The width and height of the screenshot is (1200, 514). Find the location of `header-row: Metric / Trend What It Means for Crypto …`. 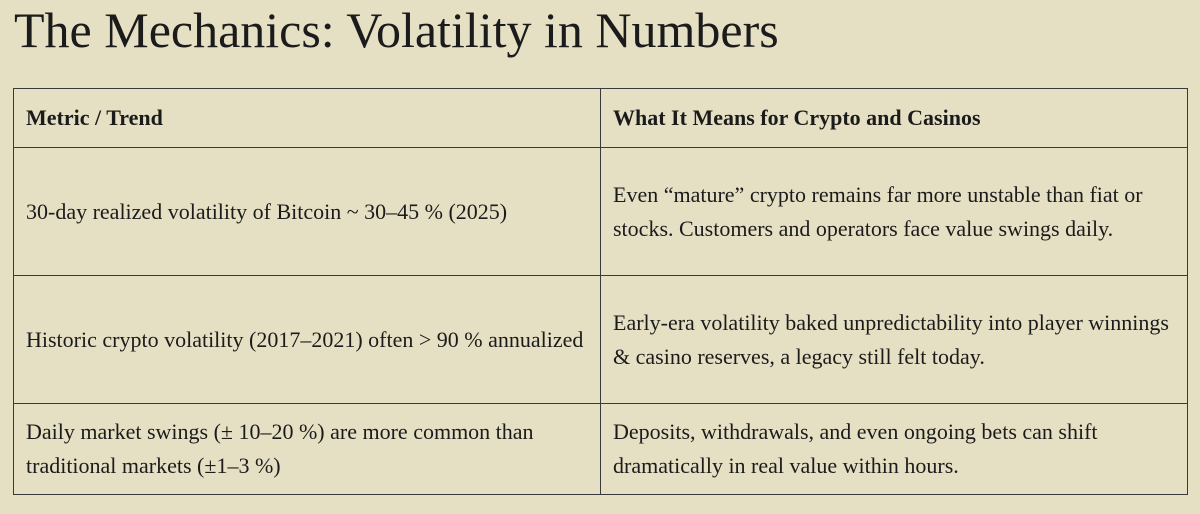

header-row: Metric / Trend What It Means for Crypto … is located at coordinates (600, 118).